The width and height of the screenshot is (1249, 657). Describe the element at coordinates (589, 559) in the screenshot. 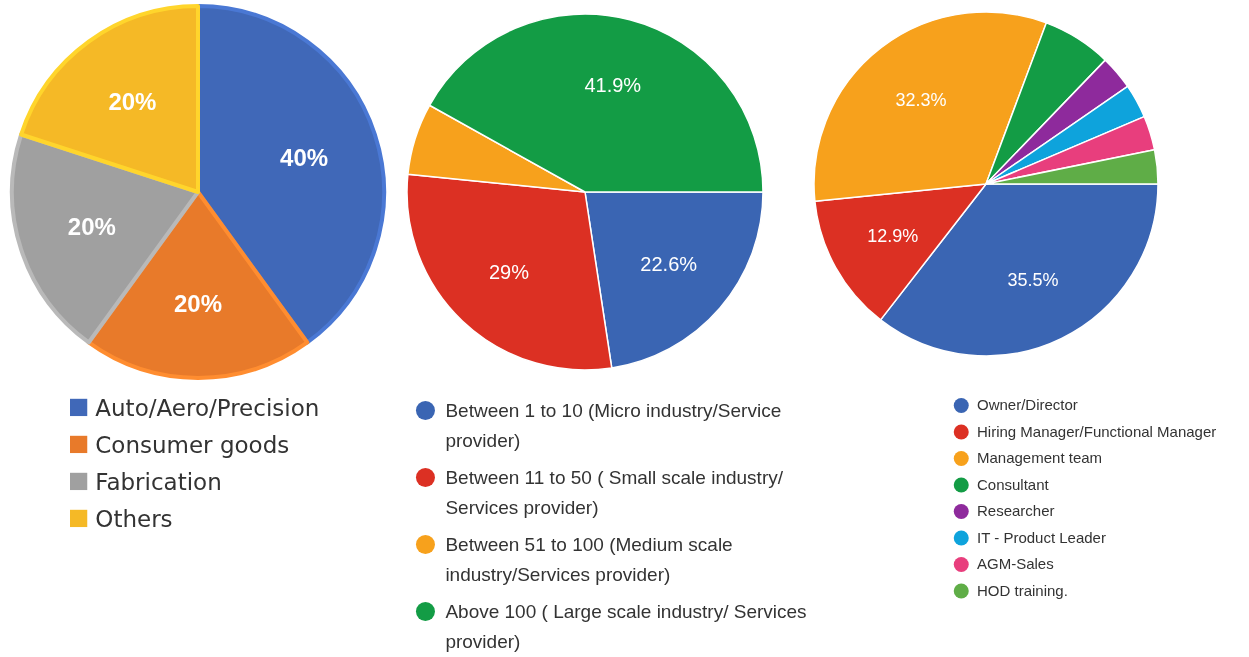

I see `legend-label: Between 51 to 100 (Medium scale industry/Services provider)` at that location.